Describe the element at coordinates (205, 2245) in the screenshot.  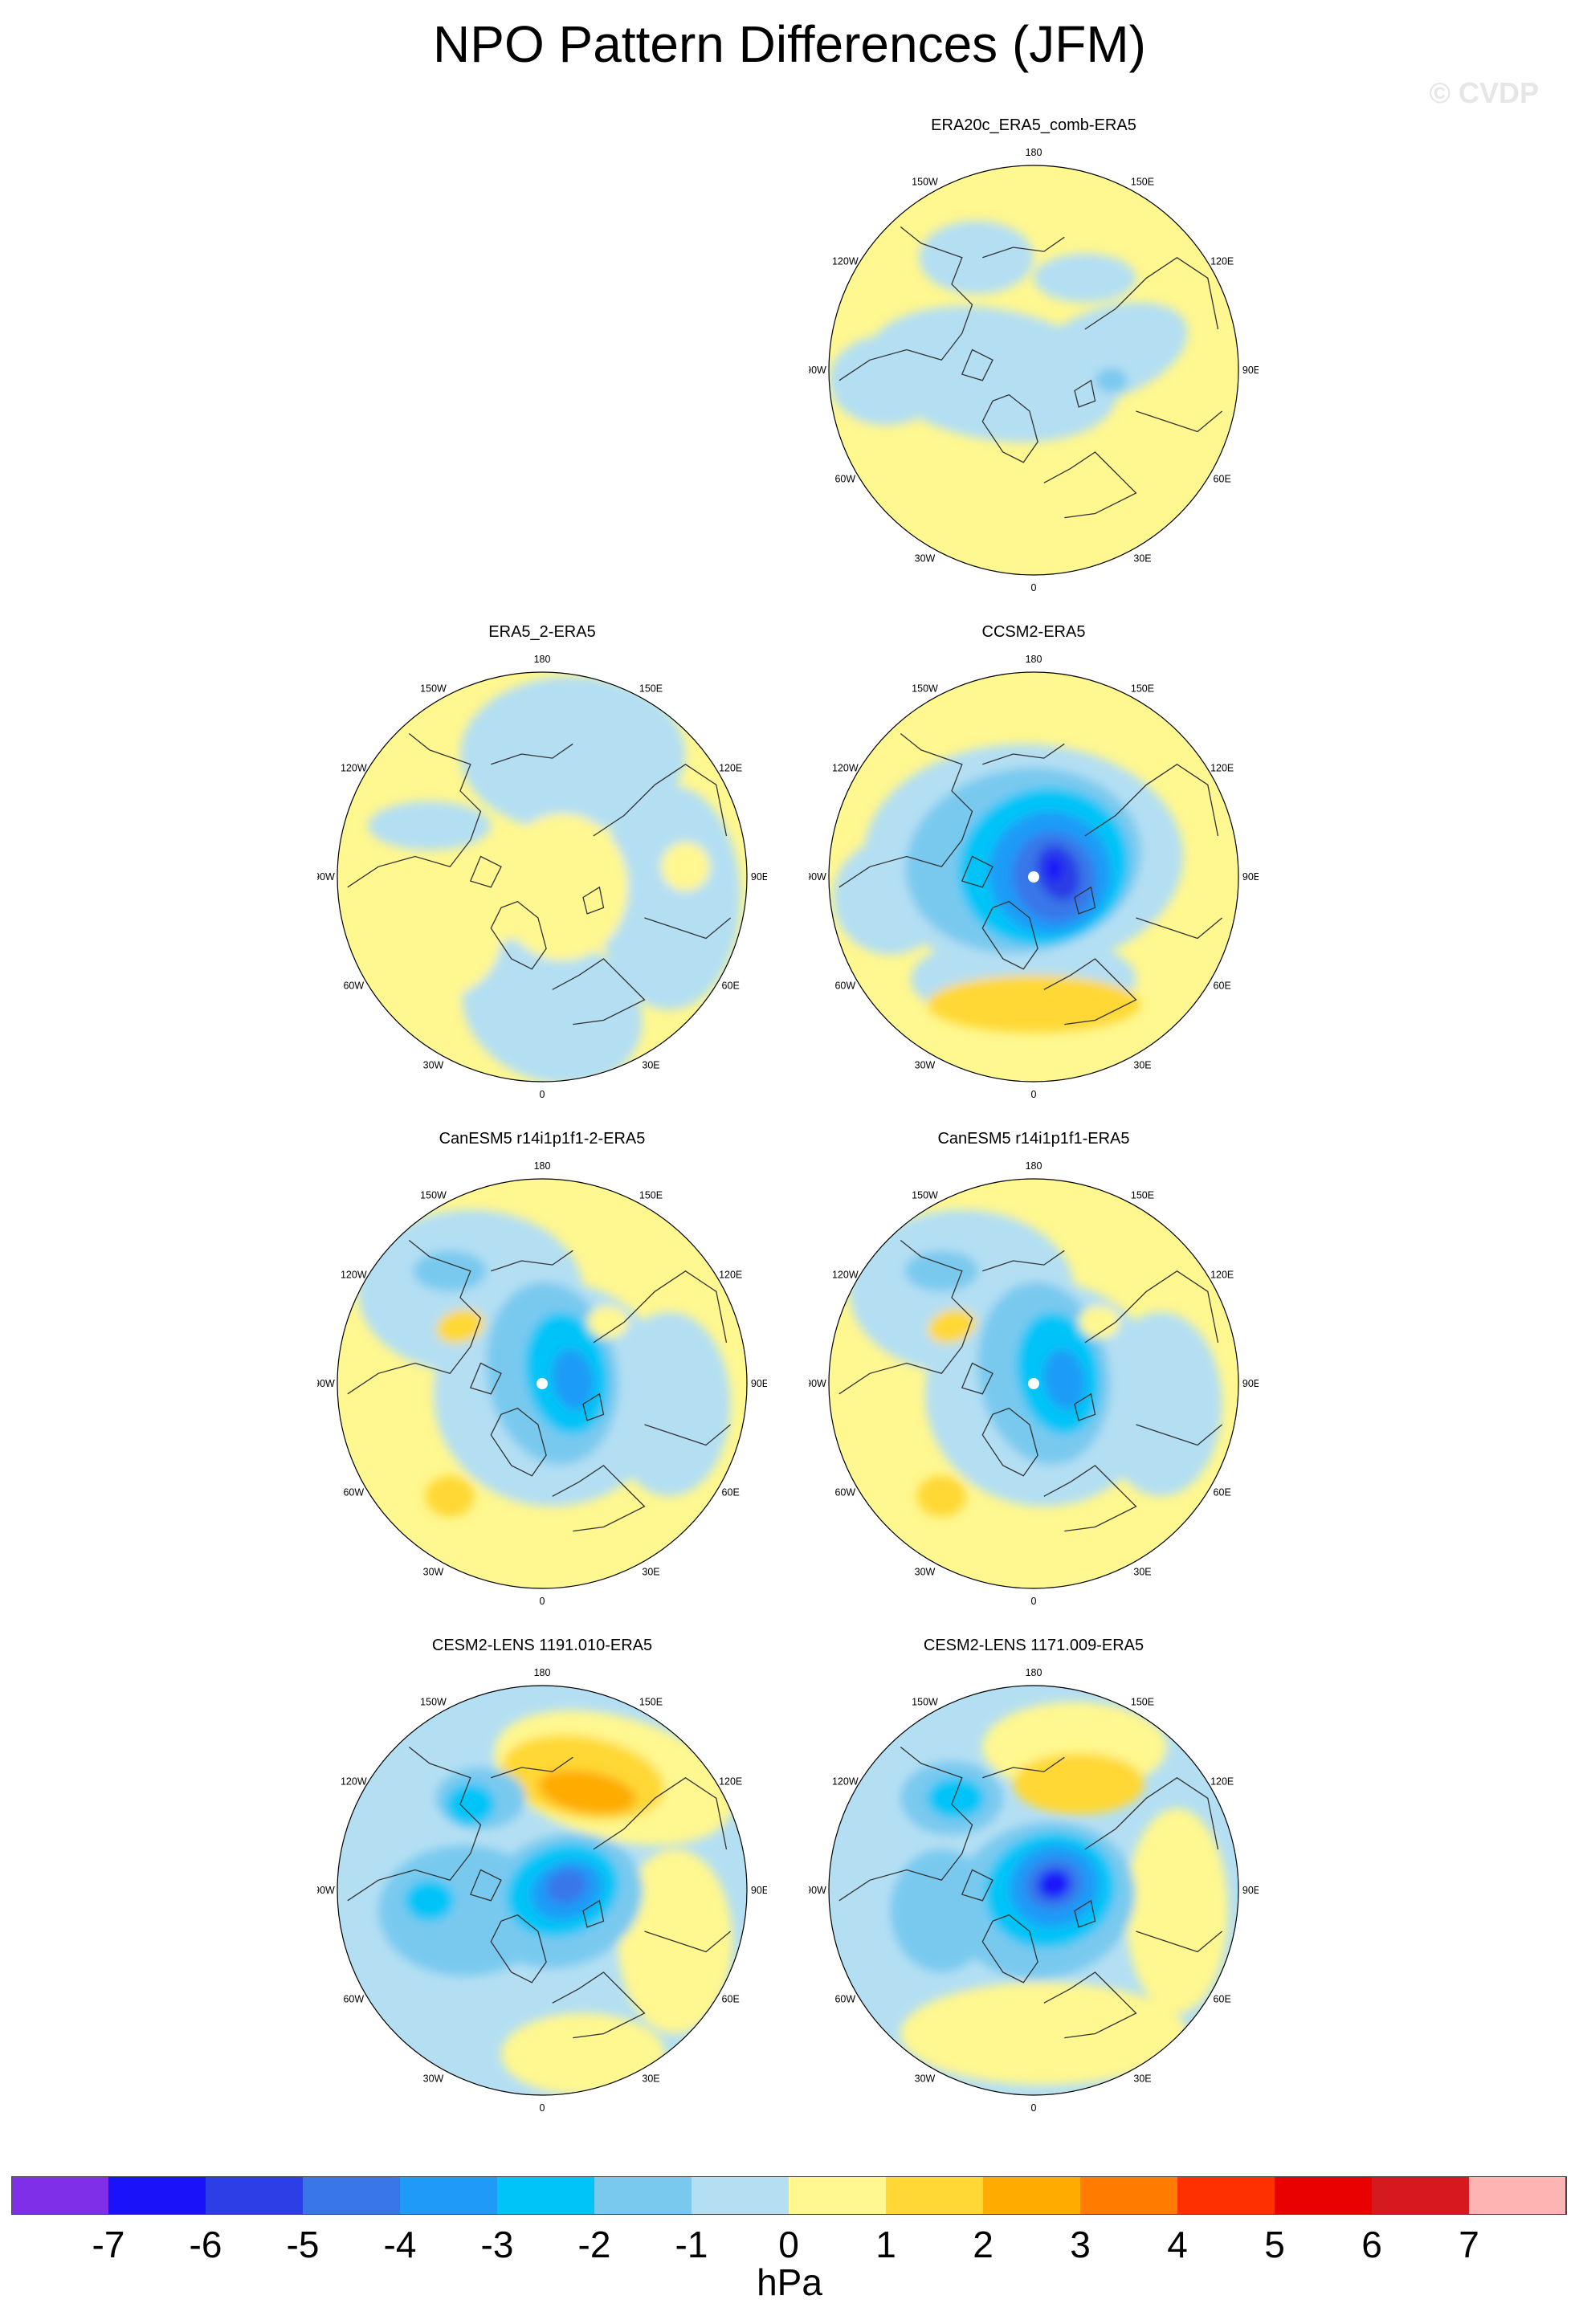
I see `colorbar-tick-label: -6` at that location.